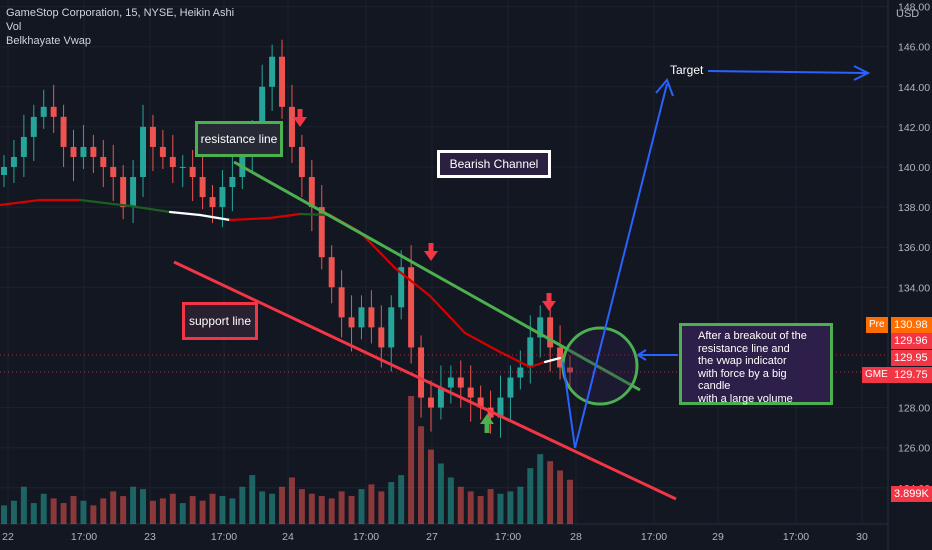 This screenshot has width=932, height=550. Describe the element at coordinates (744, 348) in the screenshot. I see `note-line: resistance line and` at that location.